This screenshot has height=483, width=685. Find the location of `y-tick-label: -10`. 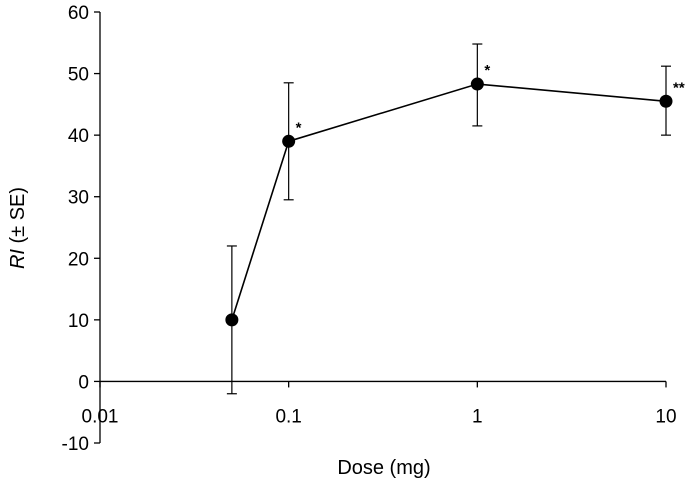

y-tick-label: -10 is located at coordinates (75, 444).